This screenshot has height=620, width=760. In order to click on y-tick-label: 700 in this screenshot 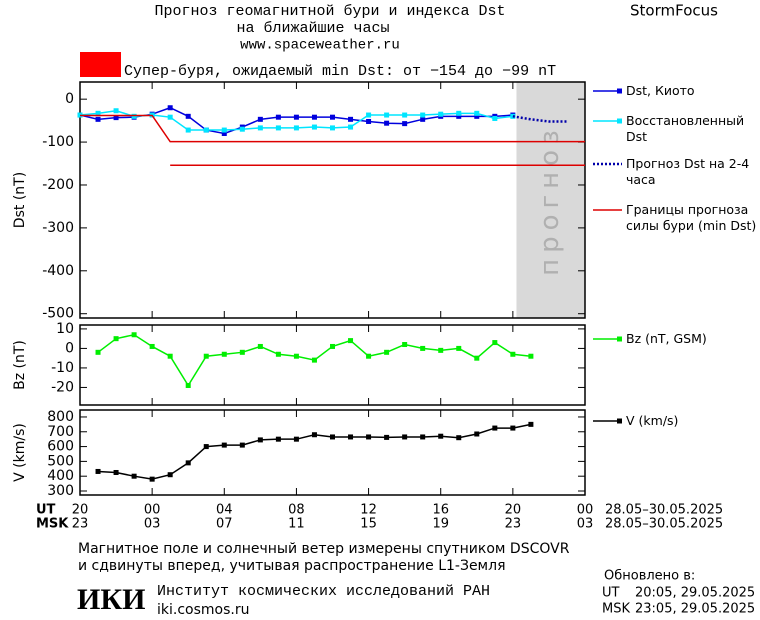, I will do `click(60, 432)`.